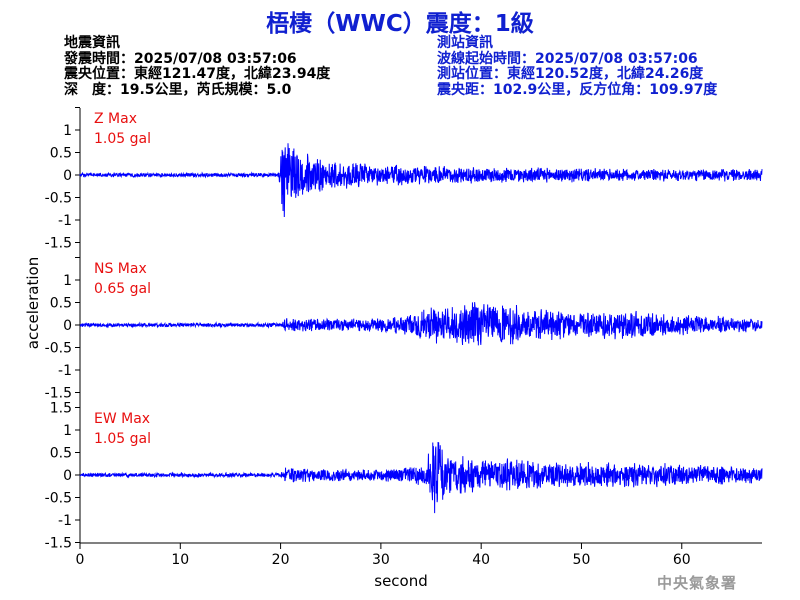 The image size is (800, 600). What do you see at coordinates (115, 119) in the screenshot?
I see `max-label-z: Z Max` at bounding box center [115, 119].